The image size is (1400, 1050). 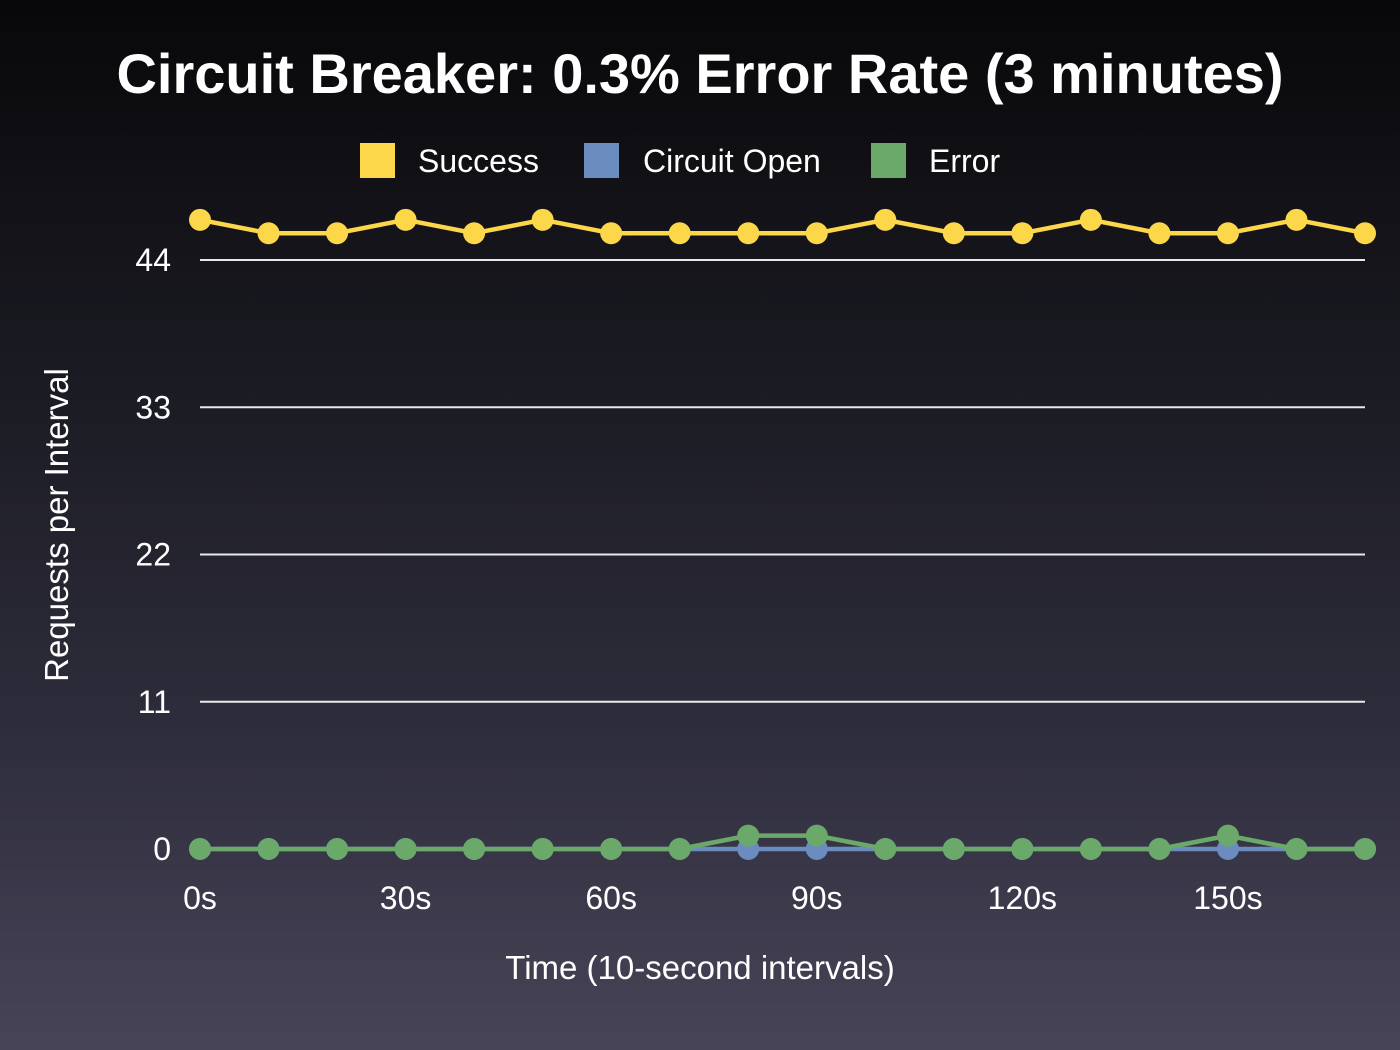 What do you see at coordinates (200, 898) in the screenshot?
I see `x-tick-label: 0s` at bounding box center [200, 898].